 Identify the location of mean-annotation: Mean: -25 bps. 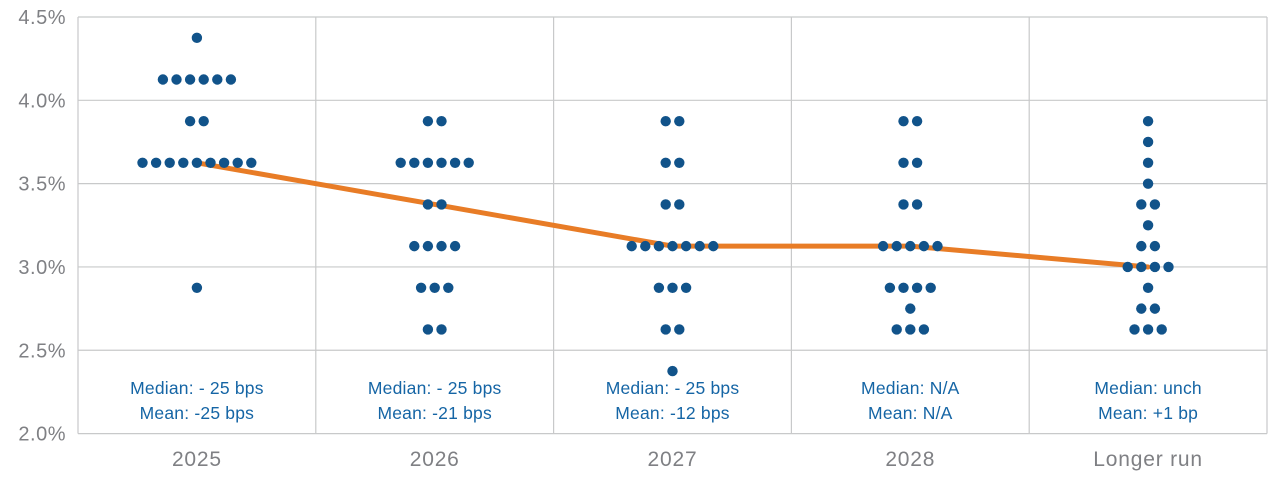
(197, 413).